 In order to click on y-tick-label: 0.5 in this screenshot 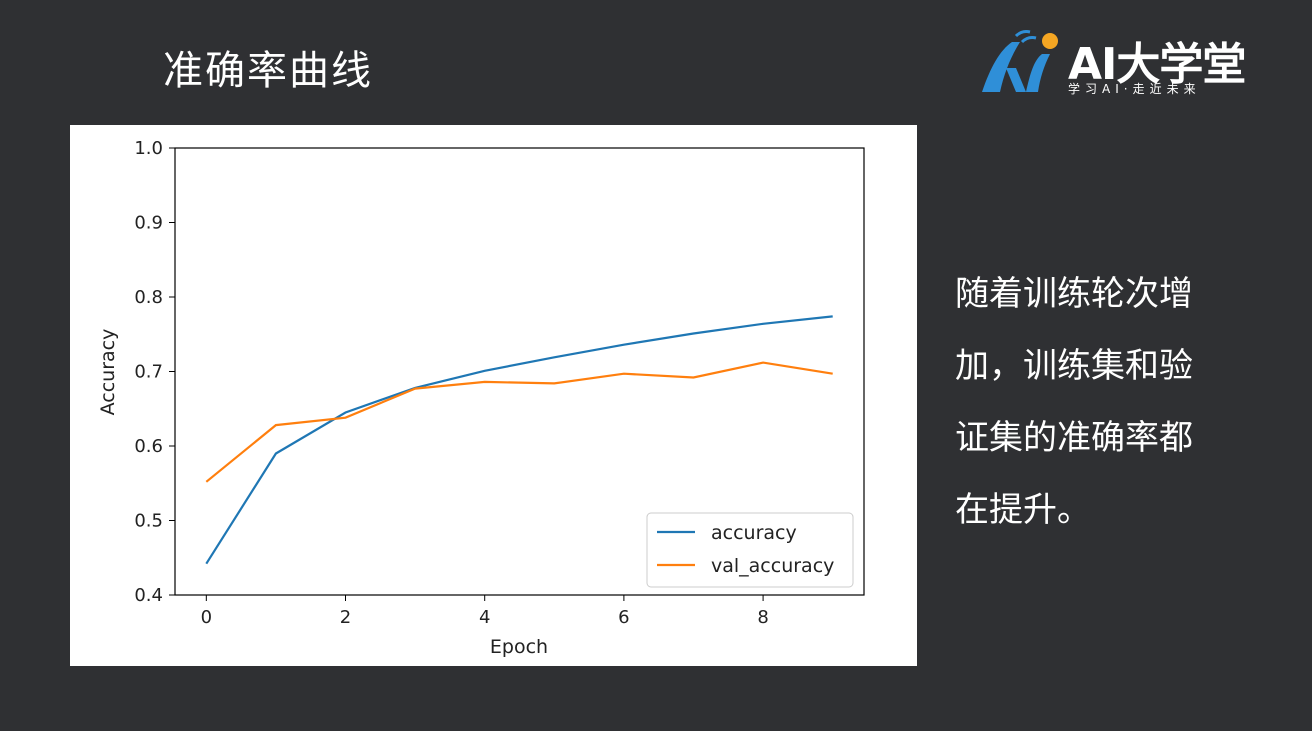, I will do `click(148, 521)`.